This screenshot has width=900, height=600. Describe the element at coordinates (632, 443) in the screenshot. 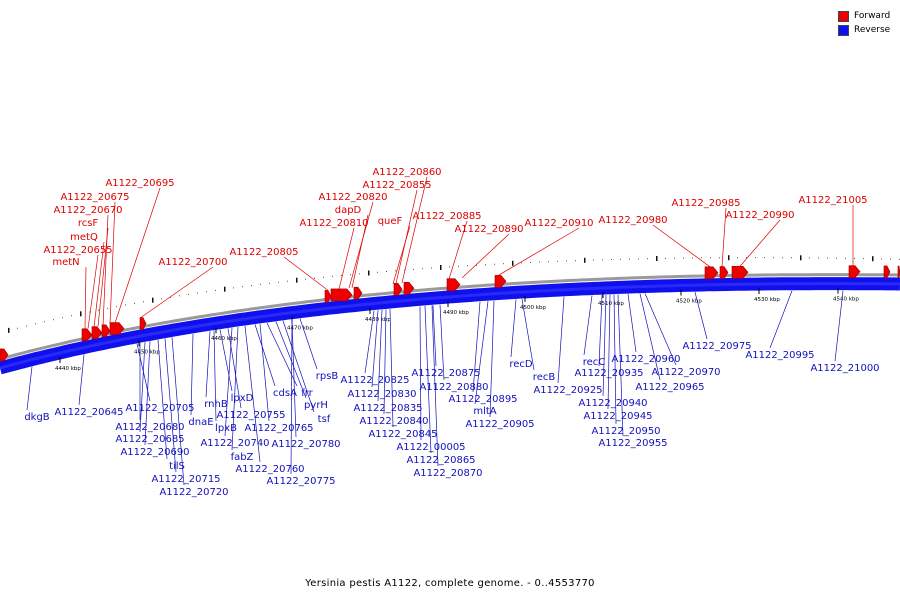

I see `reverse-gene-label: A1122_20955` at that location.